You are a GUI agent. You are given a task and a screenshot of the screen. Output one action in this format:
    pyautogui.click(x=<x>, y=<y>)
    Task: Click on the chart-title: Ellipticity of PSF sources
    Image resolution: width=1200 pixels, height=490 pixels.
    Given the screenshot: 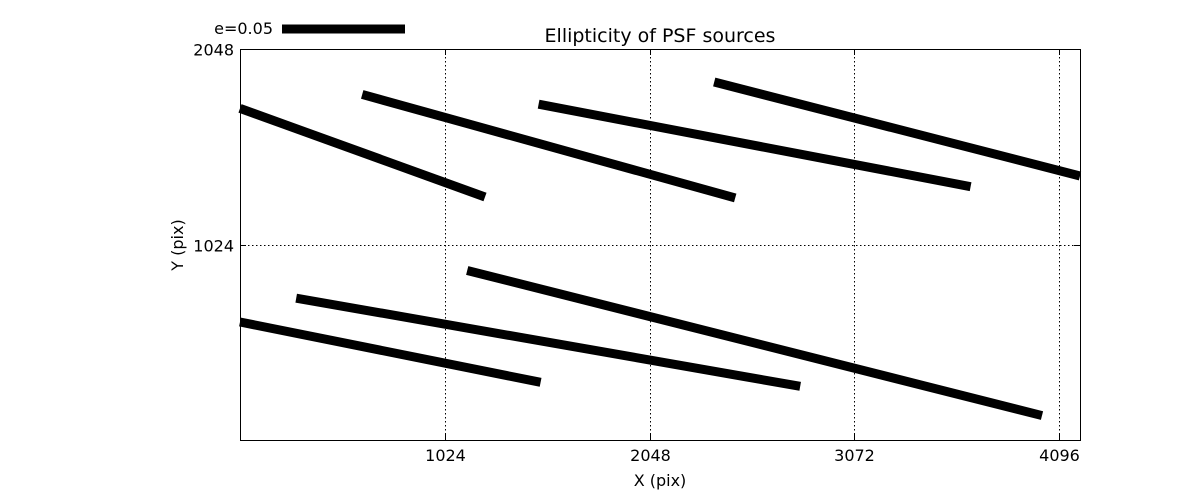 What is the action you would take?
    pyautogui.click(x=660, y=36)
    